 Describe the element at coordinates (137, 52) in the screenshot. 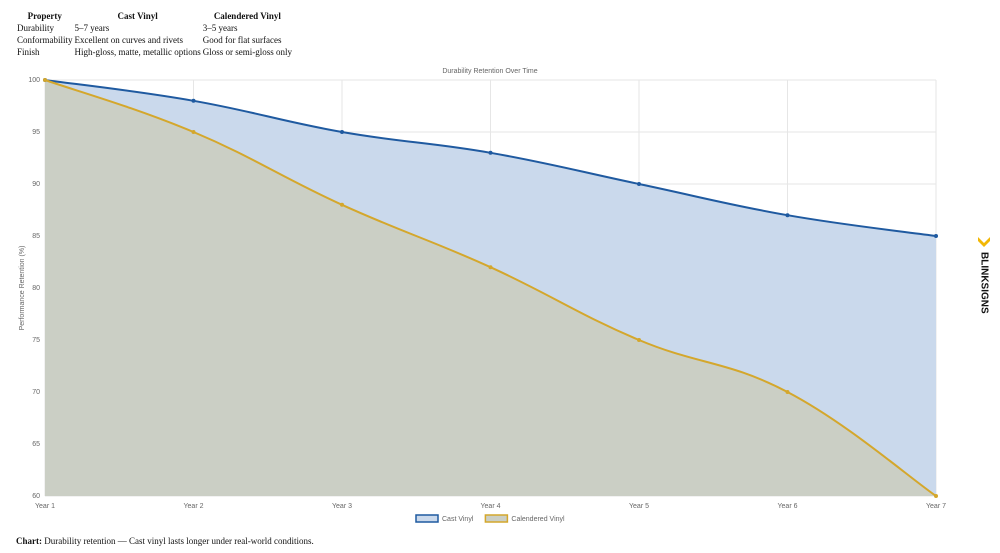

I see `table-cell: High-gloss, matte, metallic options` at that location.